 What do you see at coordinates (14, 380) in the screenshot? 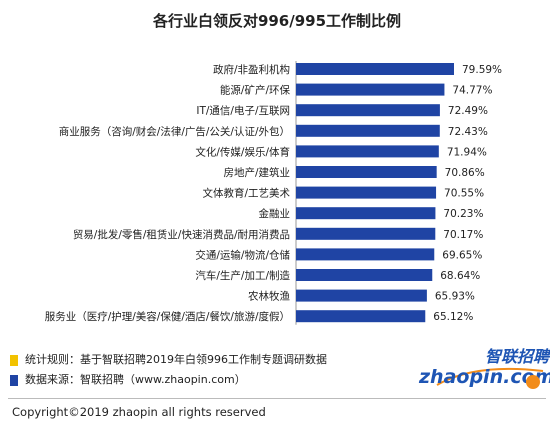
I see `blue-square-icon` at bounding box center [14, 380].